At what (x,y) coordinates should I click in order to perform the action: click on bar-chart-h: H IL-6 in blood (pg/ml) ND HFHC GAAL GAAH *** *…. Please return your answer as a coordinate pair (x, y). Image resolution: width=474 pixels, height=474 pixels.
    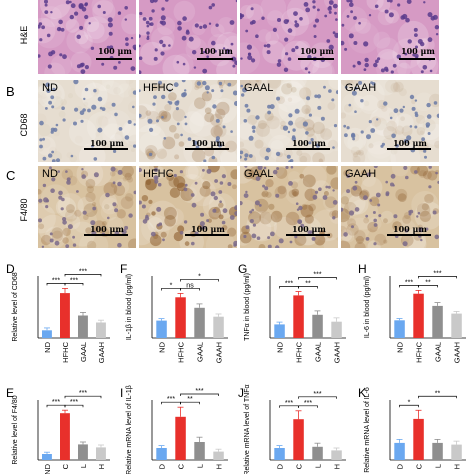
    Looking at the image, I should click on (414, 318).